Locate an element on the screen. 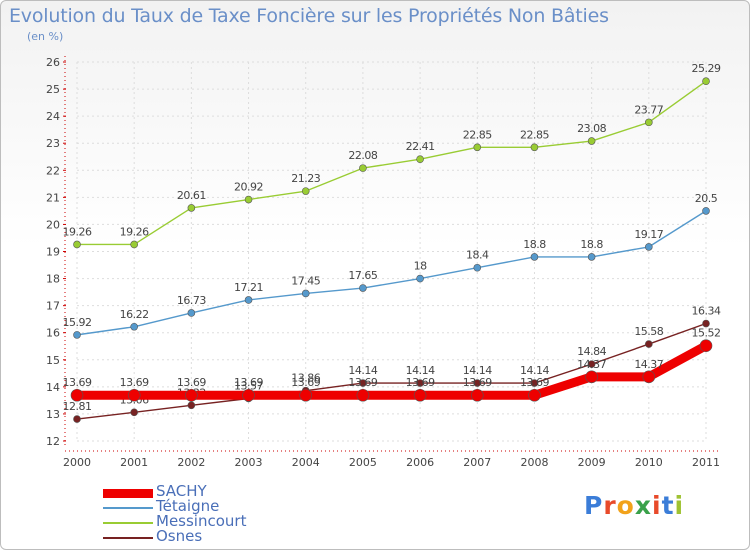 This screenshot has height=550, width=750. x-tick-label: 2007 is located at coordinates (477, 462).